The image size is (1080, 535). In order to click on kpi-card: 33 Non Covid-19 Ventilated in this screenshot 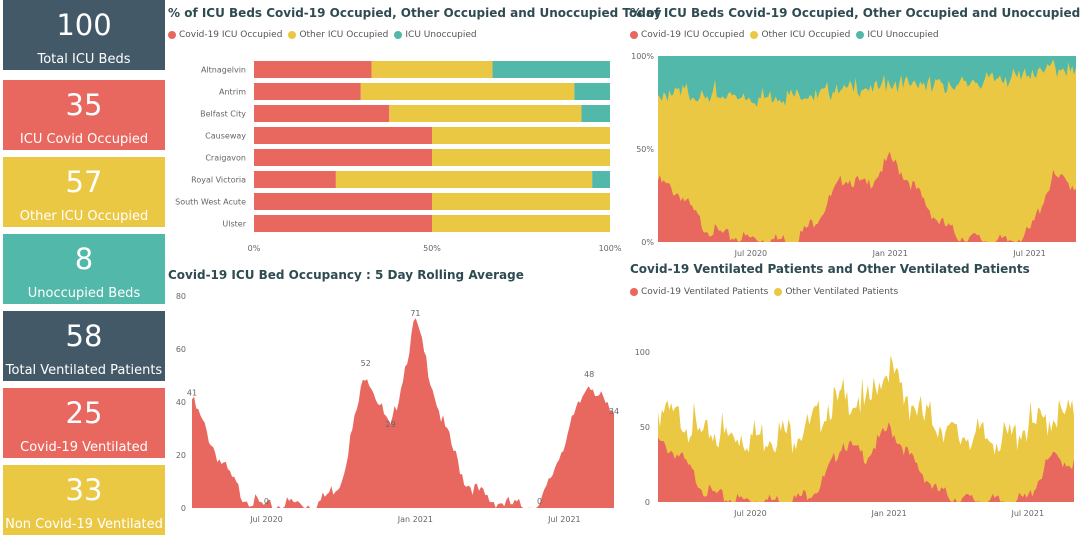, I will do `click(84, 500)`.